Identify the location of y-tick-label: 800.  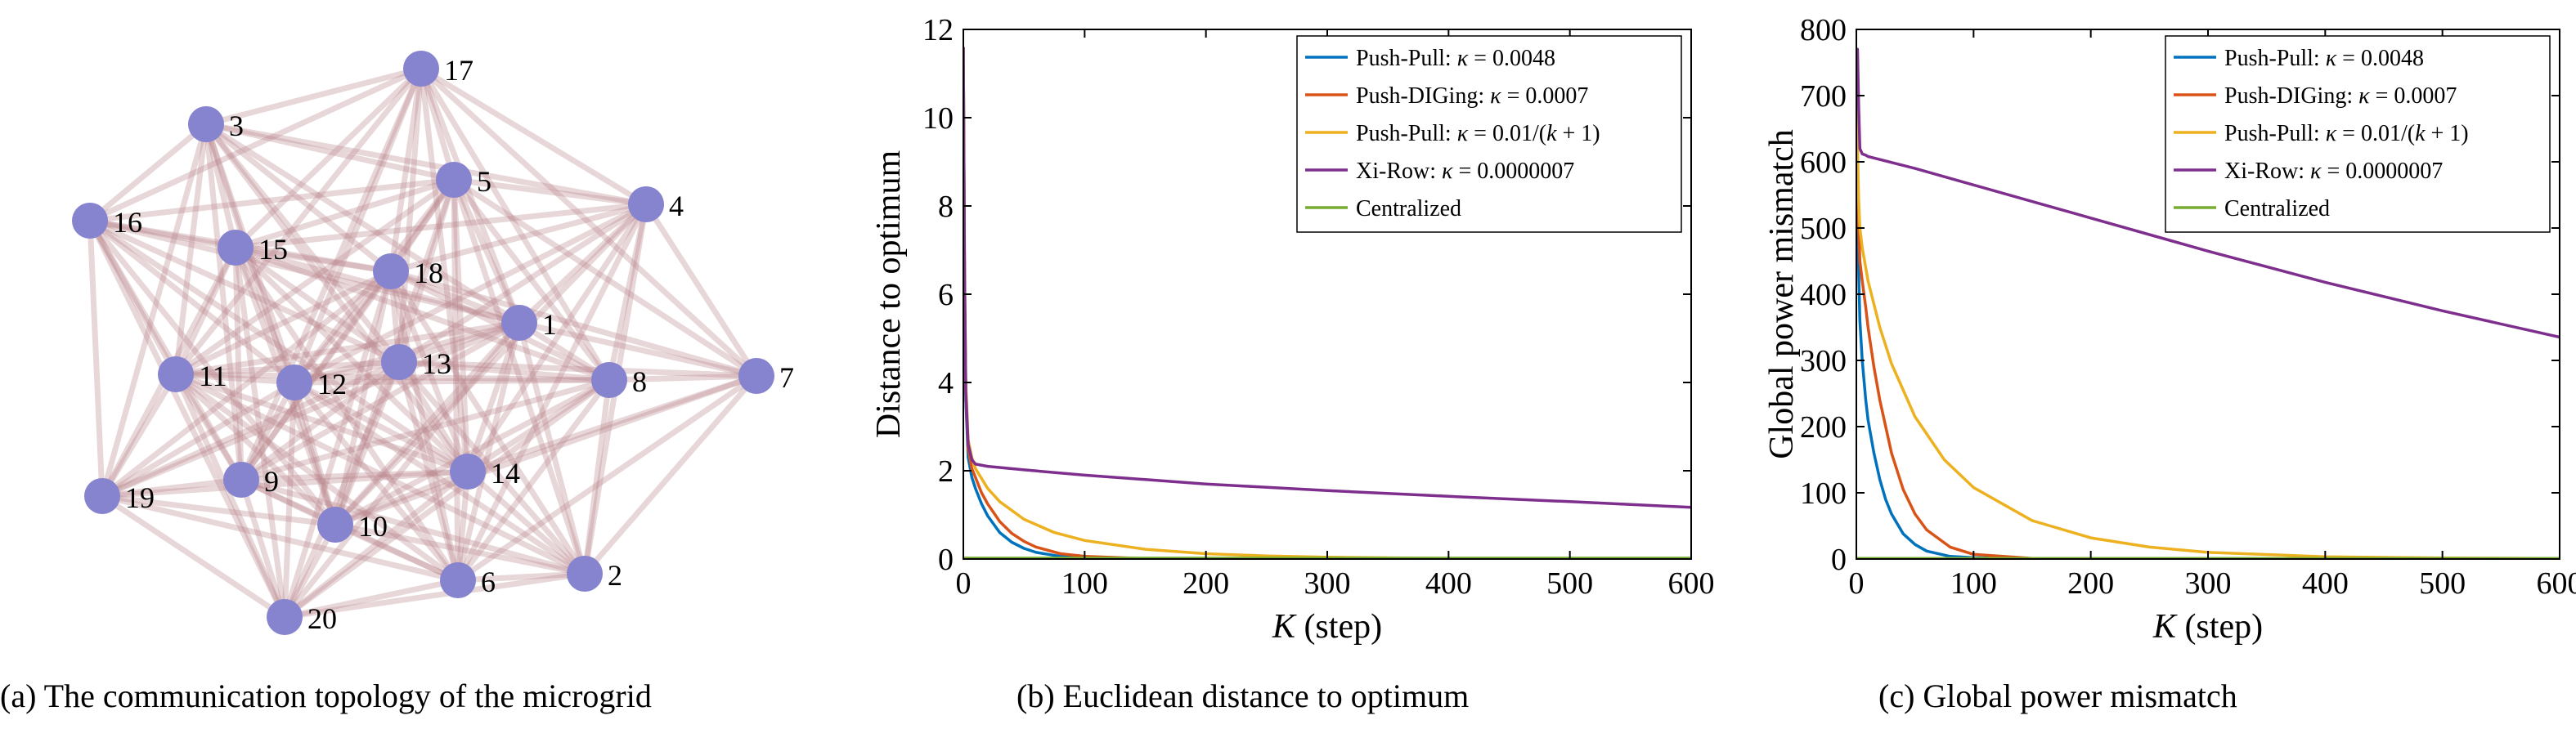
(1824, 30).